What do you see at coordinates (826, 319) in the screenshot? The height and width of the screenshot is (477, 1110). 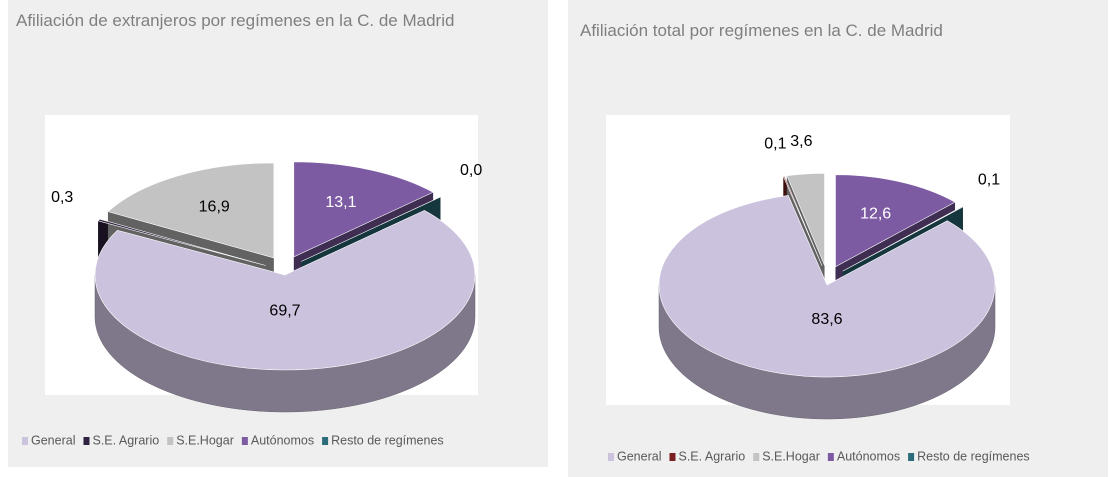 I see `data-label: 83,6` at bounding box center [826, 319].